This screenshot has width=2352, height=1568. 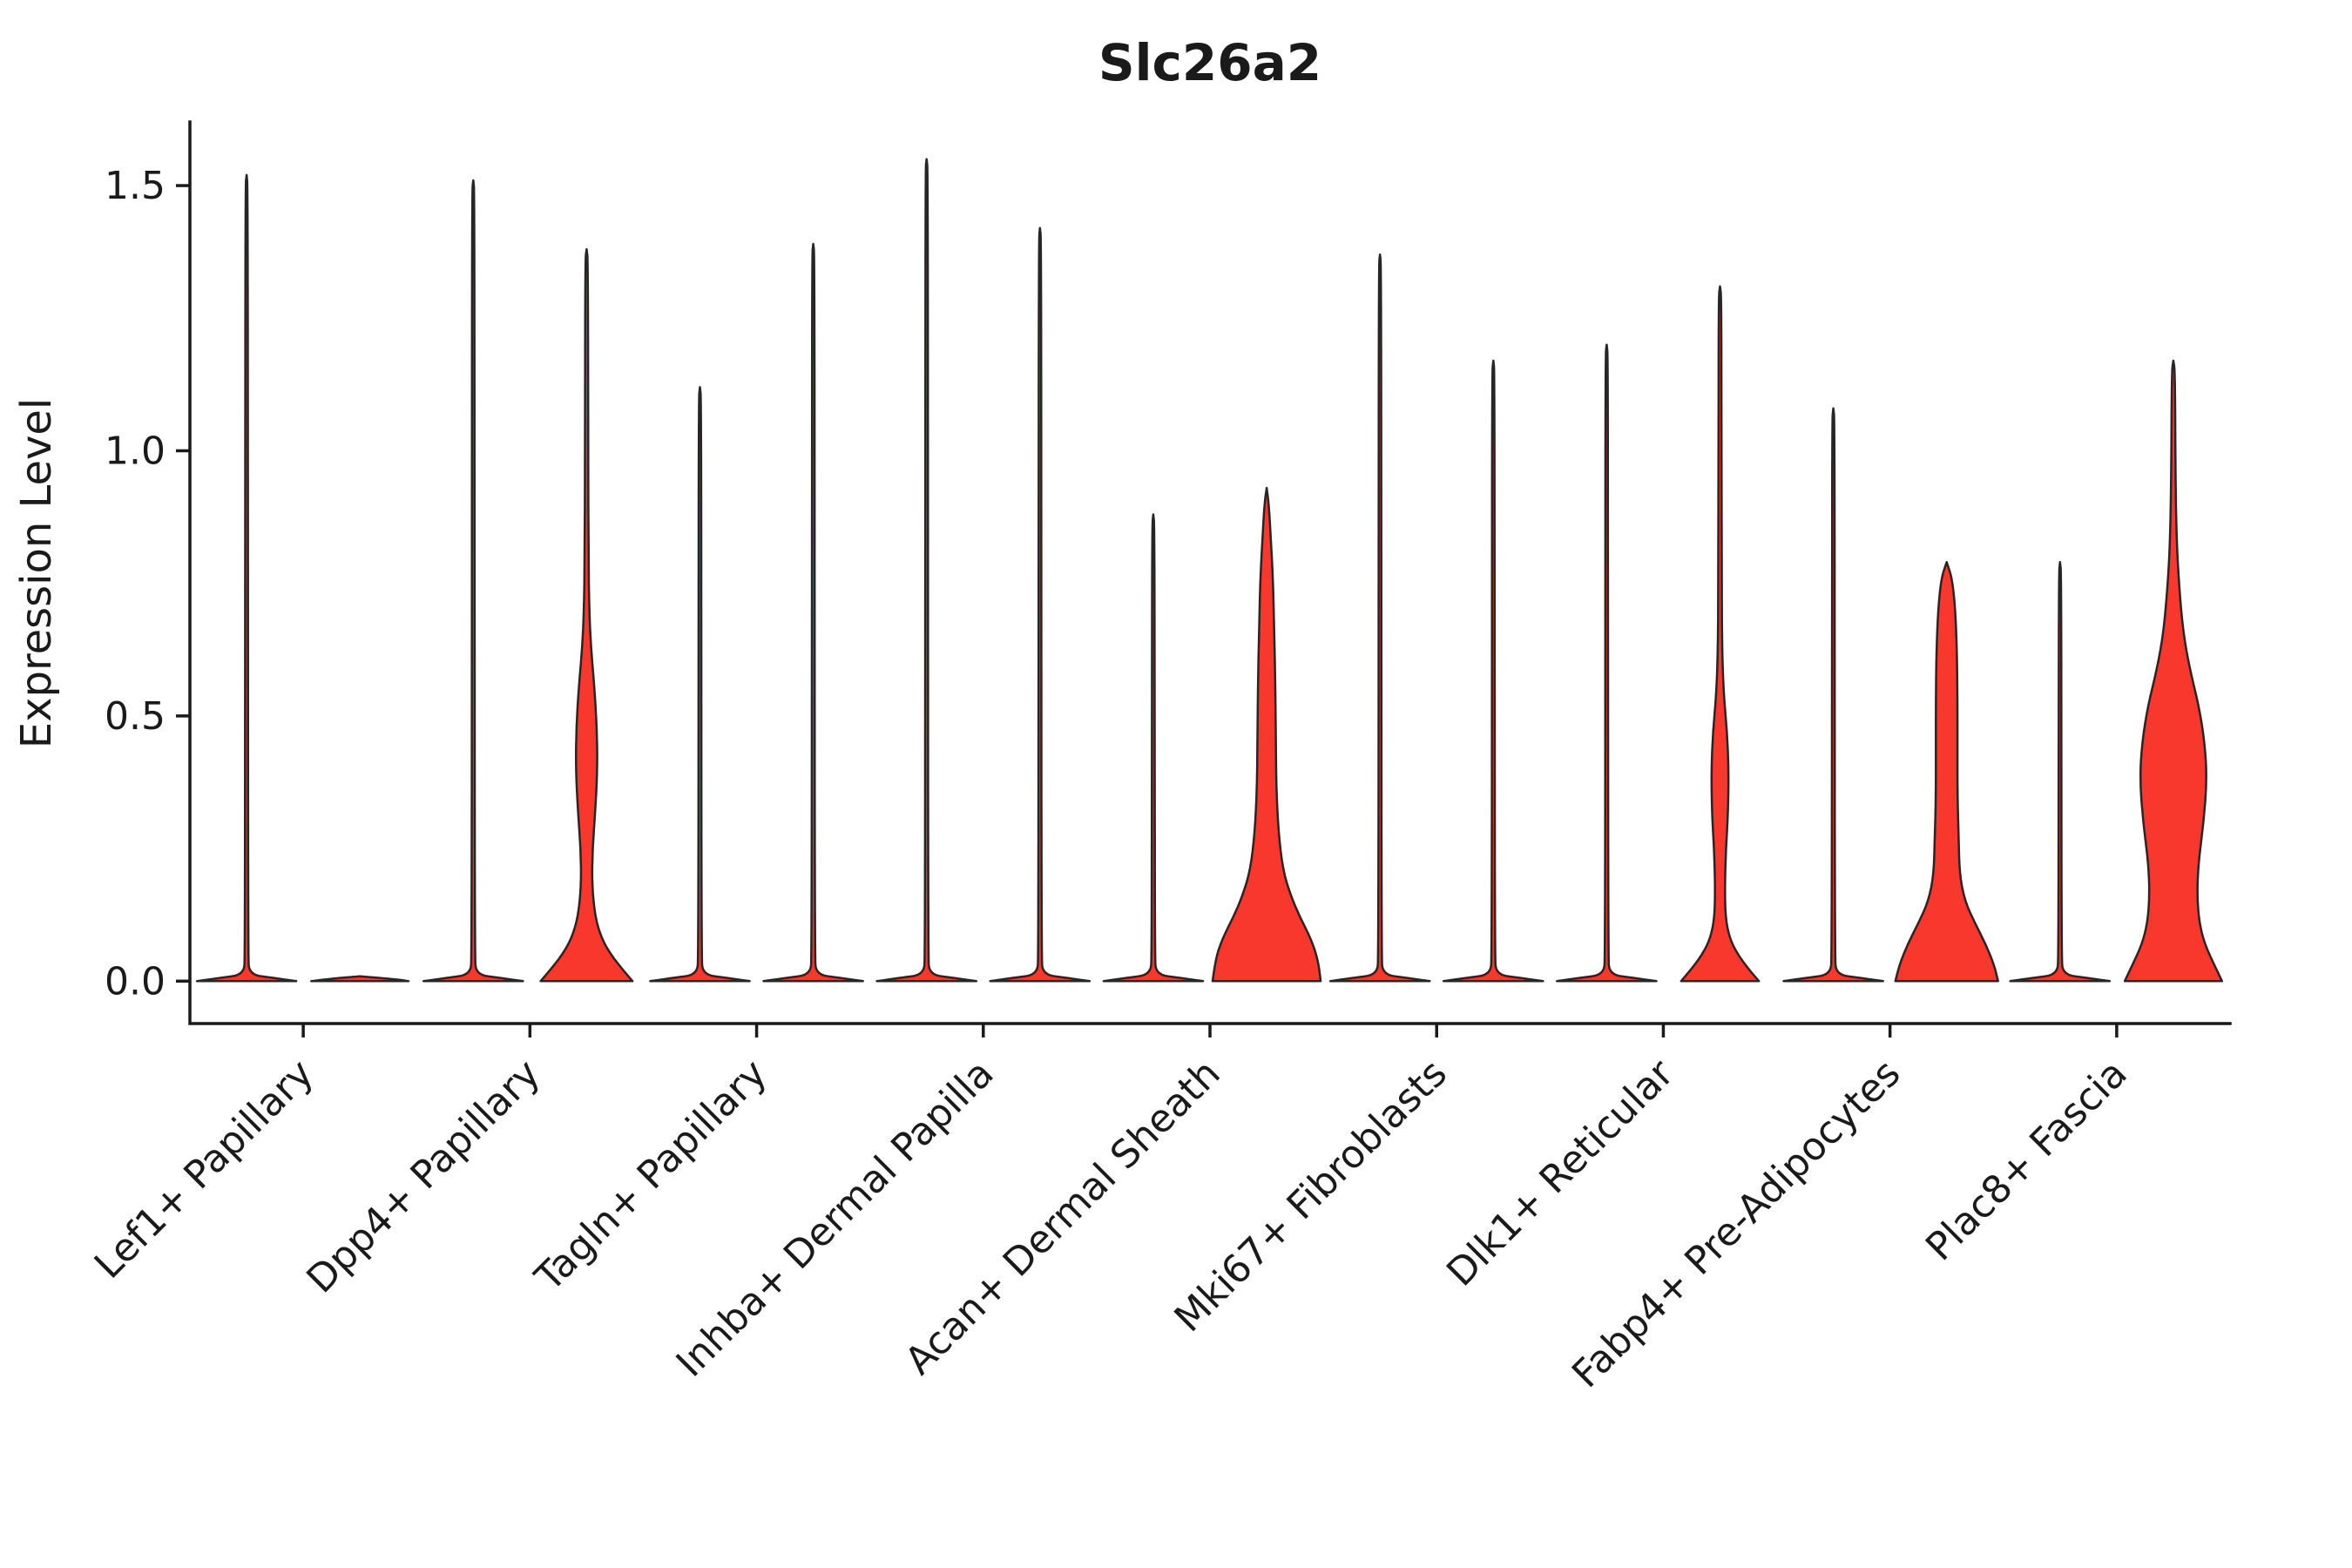 What do you see at coordinates (813, 613) in the screenshot?
I see `violin-c3-right` at bounding box center [813, 613].